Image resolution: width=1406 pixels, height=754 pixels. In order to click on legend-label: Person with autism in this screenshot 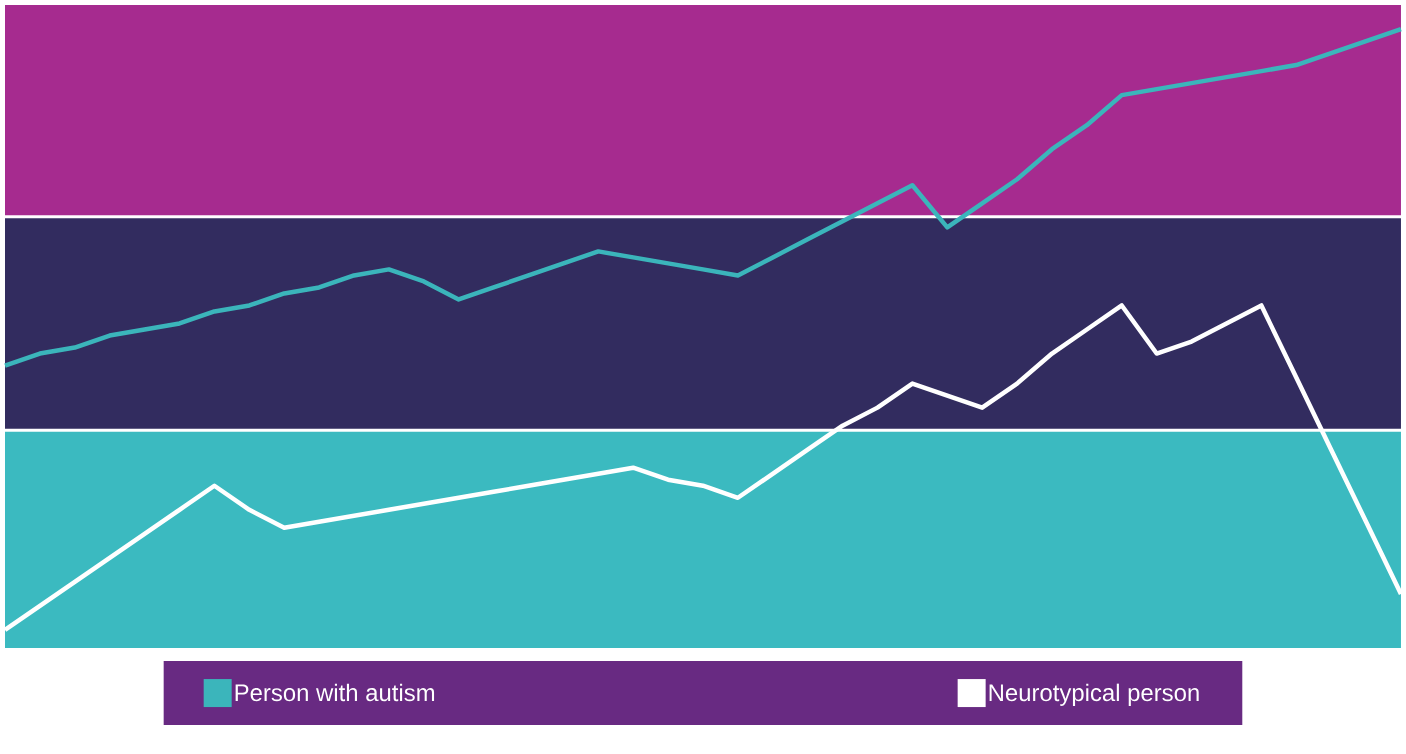, I will do `click(335, 692)`.